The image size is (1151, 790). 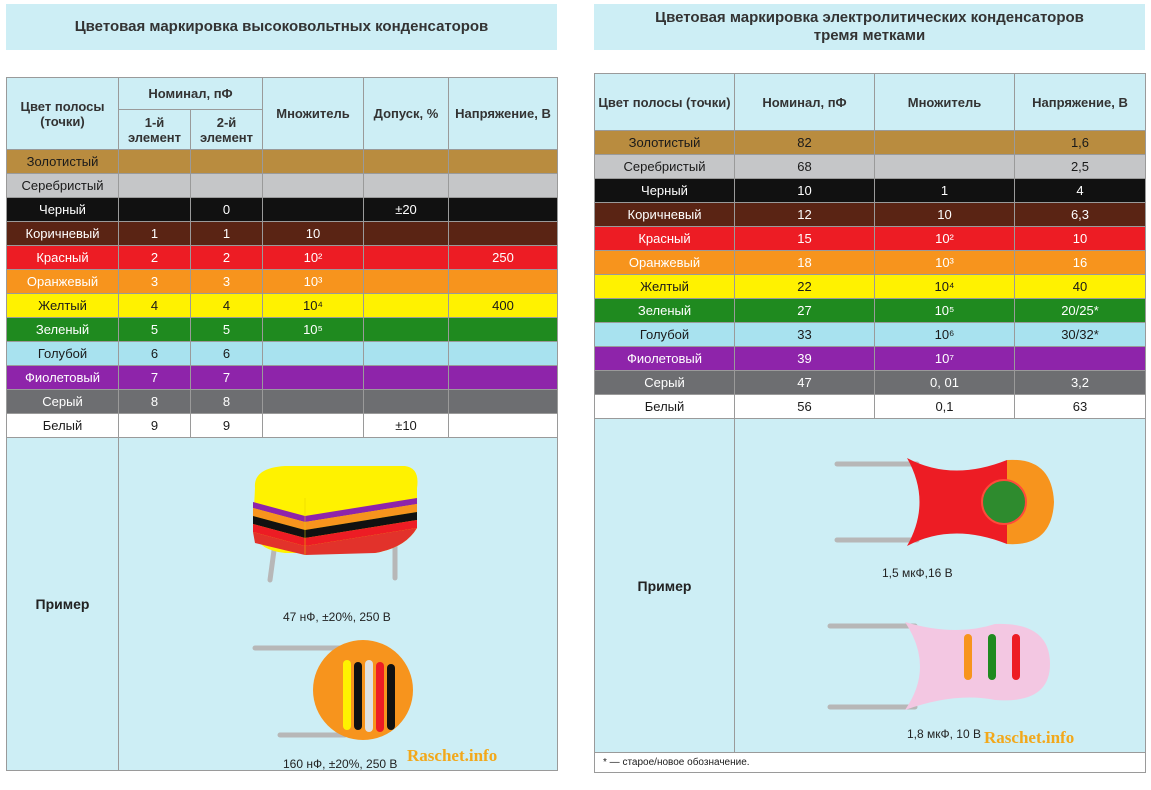 What do you see at coordinates (154, 281) in the screenshot?
I see `left-cell-e1: 3` at bounding box center [154, 281].